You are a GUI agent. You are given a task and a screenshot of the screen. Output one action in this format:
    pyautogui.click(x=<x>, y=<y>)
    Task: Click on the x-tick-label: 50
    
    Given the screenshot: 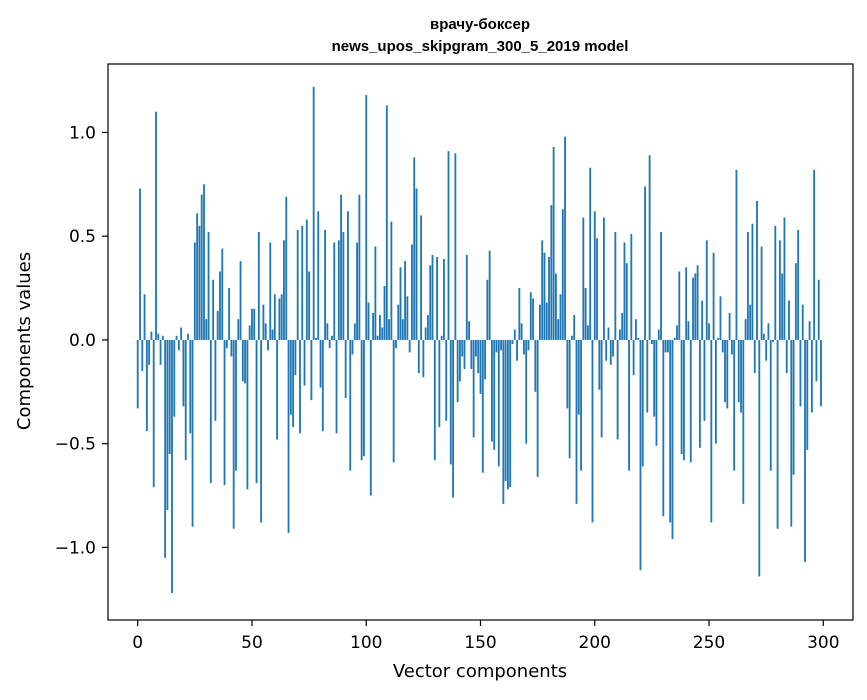 What is the action you would take?
    pyautogui.click(x=252, y=643)
    